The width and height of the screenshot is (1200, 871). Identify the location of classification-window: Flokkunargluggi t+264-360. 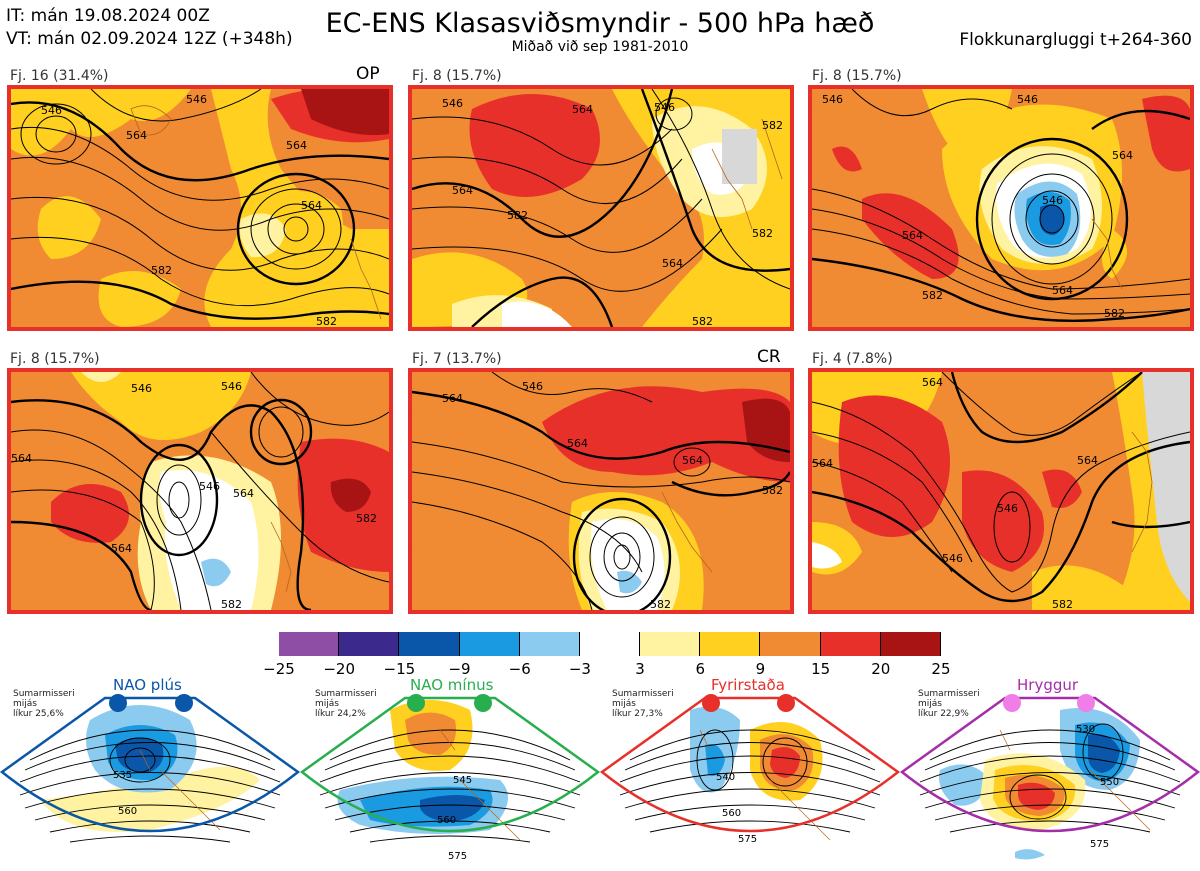
(1075, 40).